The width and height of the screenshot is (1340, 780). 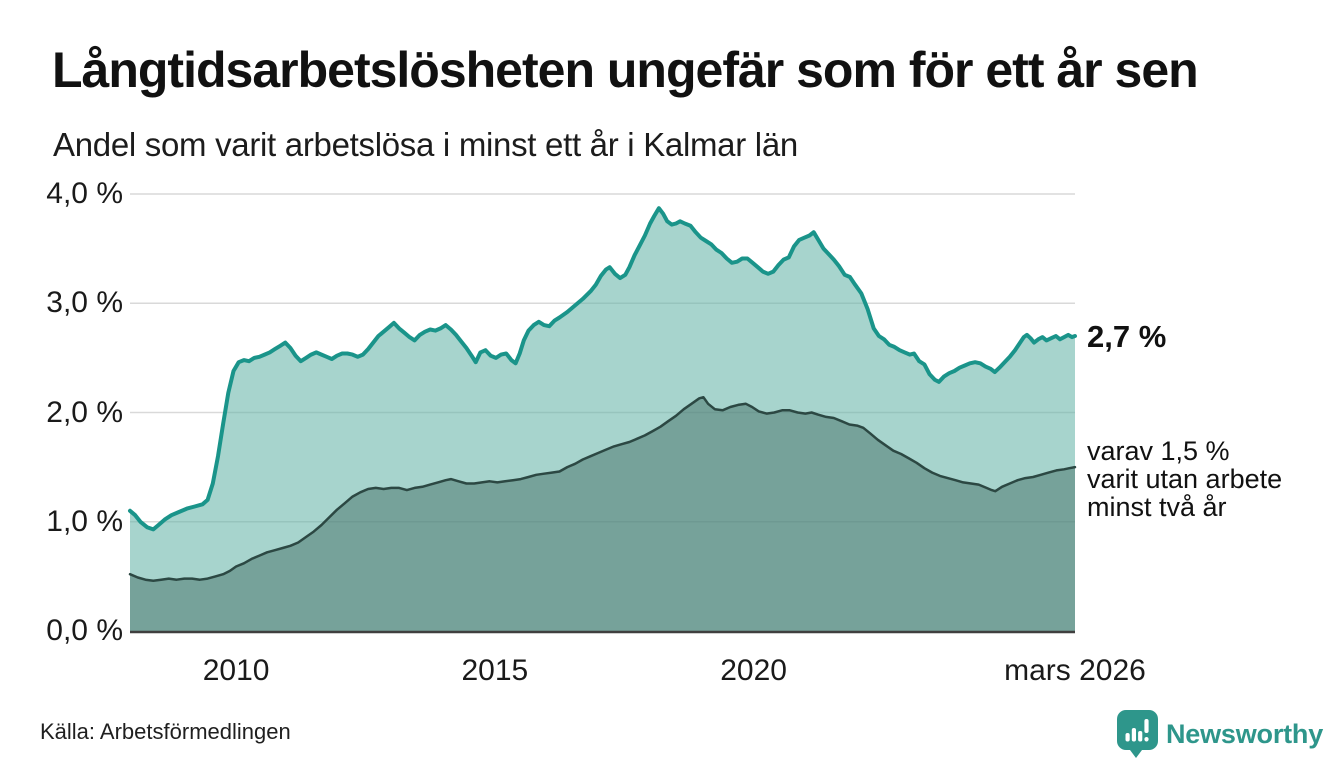 I want to click on source-note: Källa: Arbetsförmedlingen, so click(x=165, y=731).